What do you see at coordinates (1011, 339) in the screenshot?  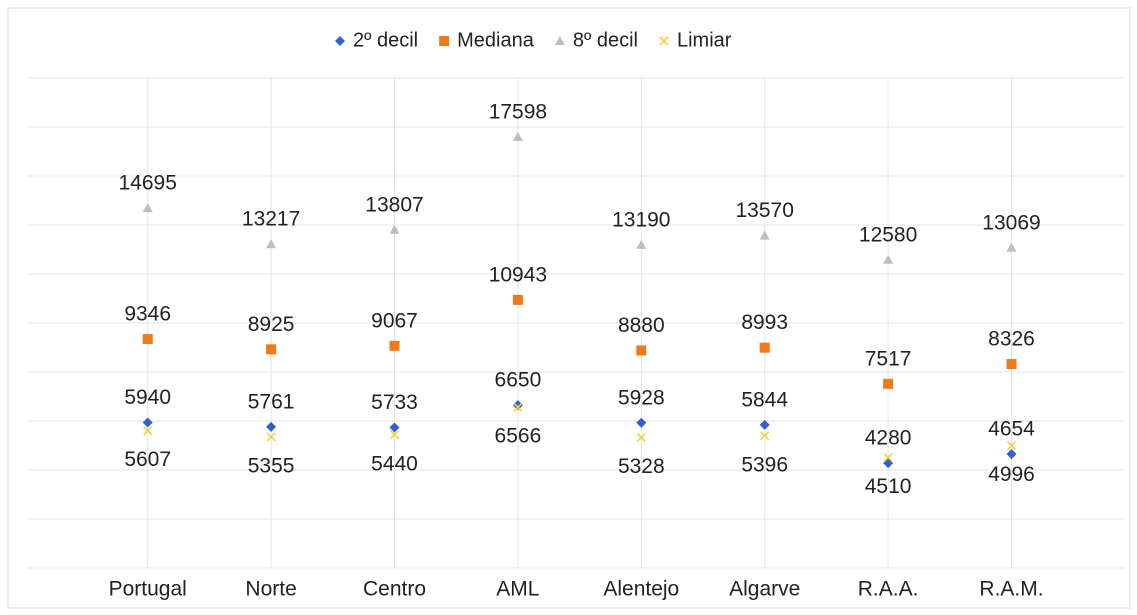 I see `data-label: 8326` at bounding box center [1011, 339].